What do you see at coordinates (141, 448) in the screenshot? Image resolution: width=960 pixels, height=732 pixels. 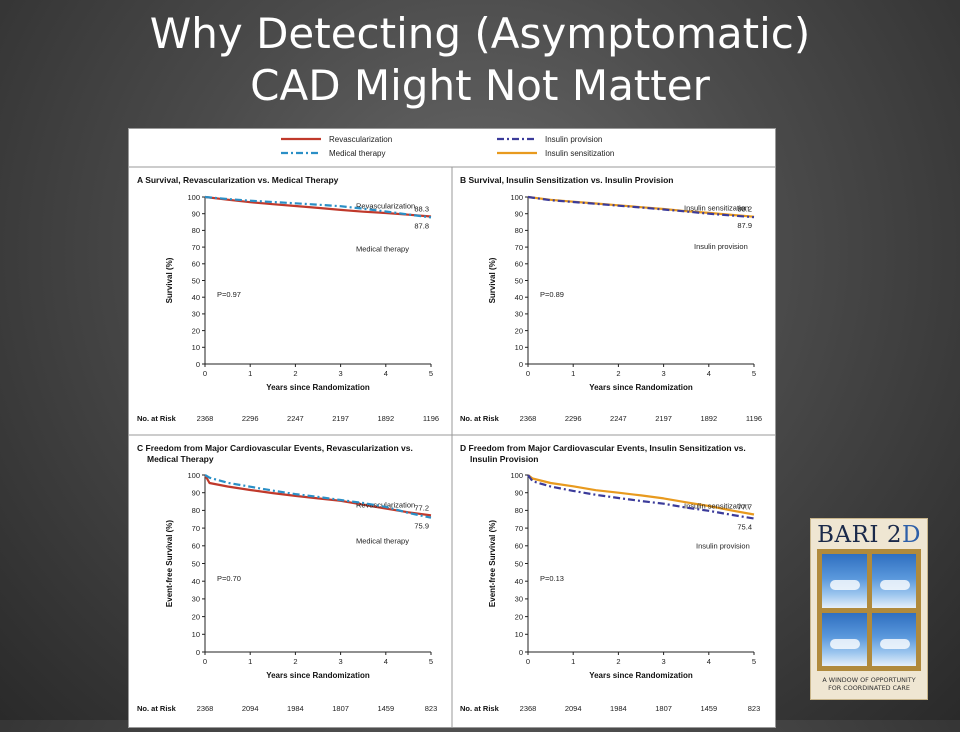 I see `panel-letter: C` at bounding box center [141, 448].